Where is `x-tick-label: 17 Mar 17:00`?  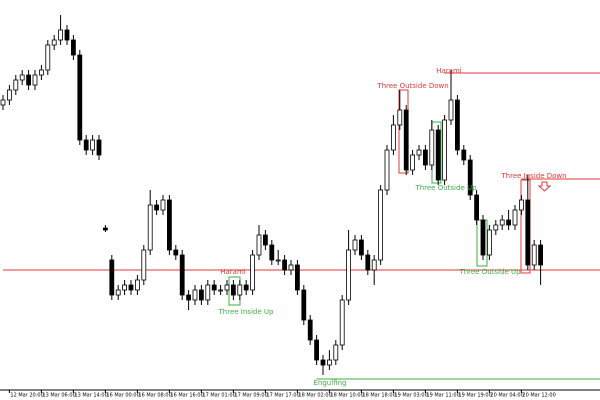 x-tick-label: 17 Mar 17:00 is located at coordinates (282, 396).